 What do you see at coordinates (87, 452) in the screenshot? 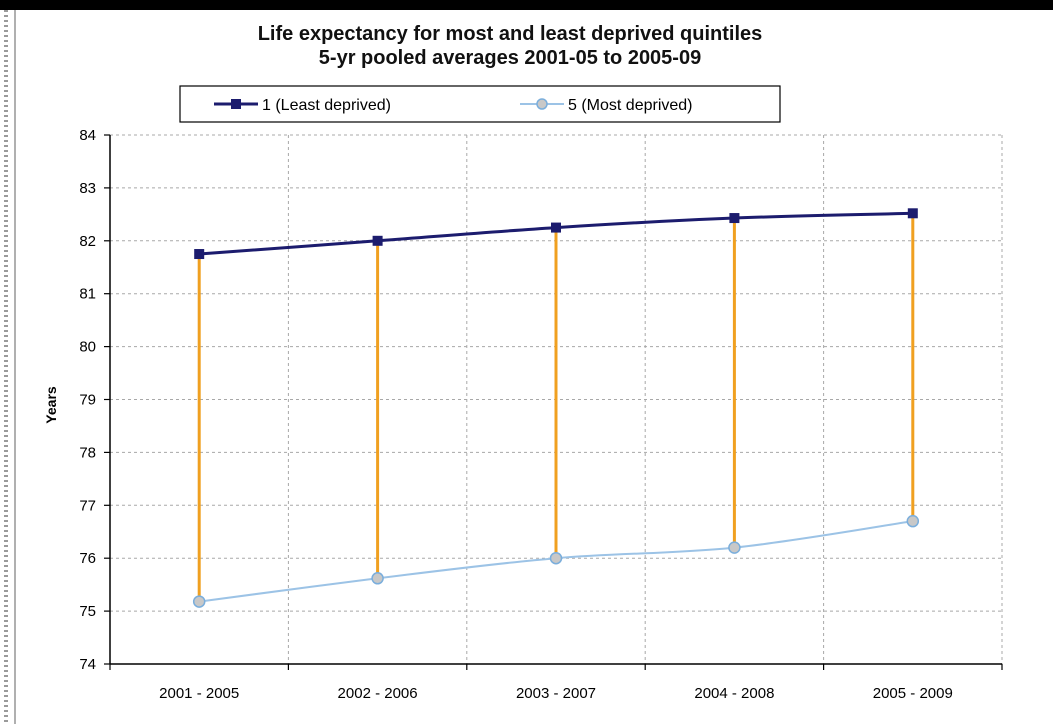
I see `y-tick-label: 78` at bounding box center [87, 452].